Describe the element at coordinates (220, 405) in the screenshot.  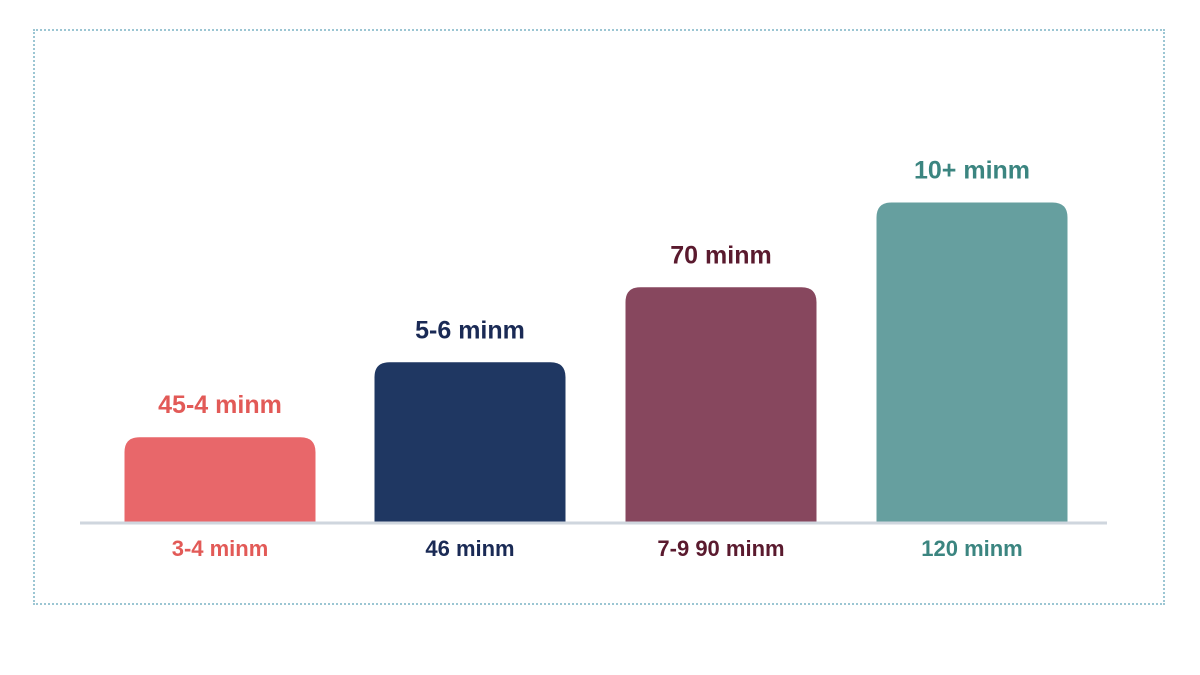
I see `bar-value-label-1: 45-4 minm` at that location.